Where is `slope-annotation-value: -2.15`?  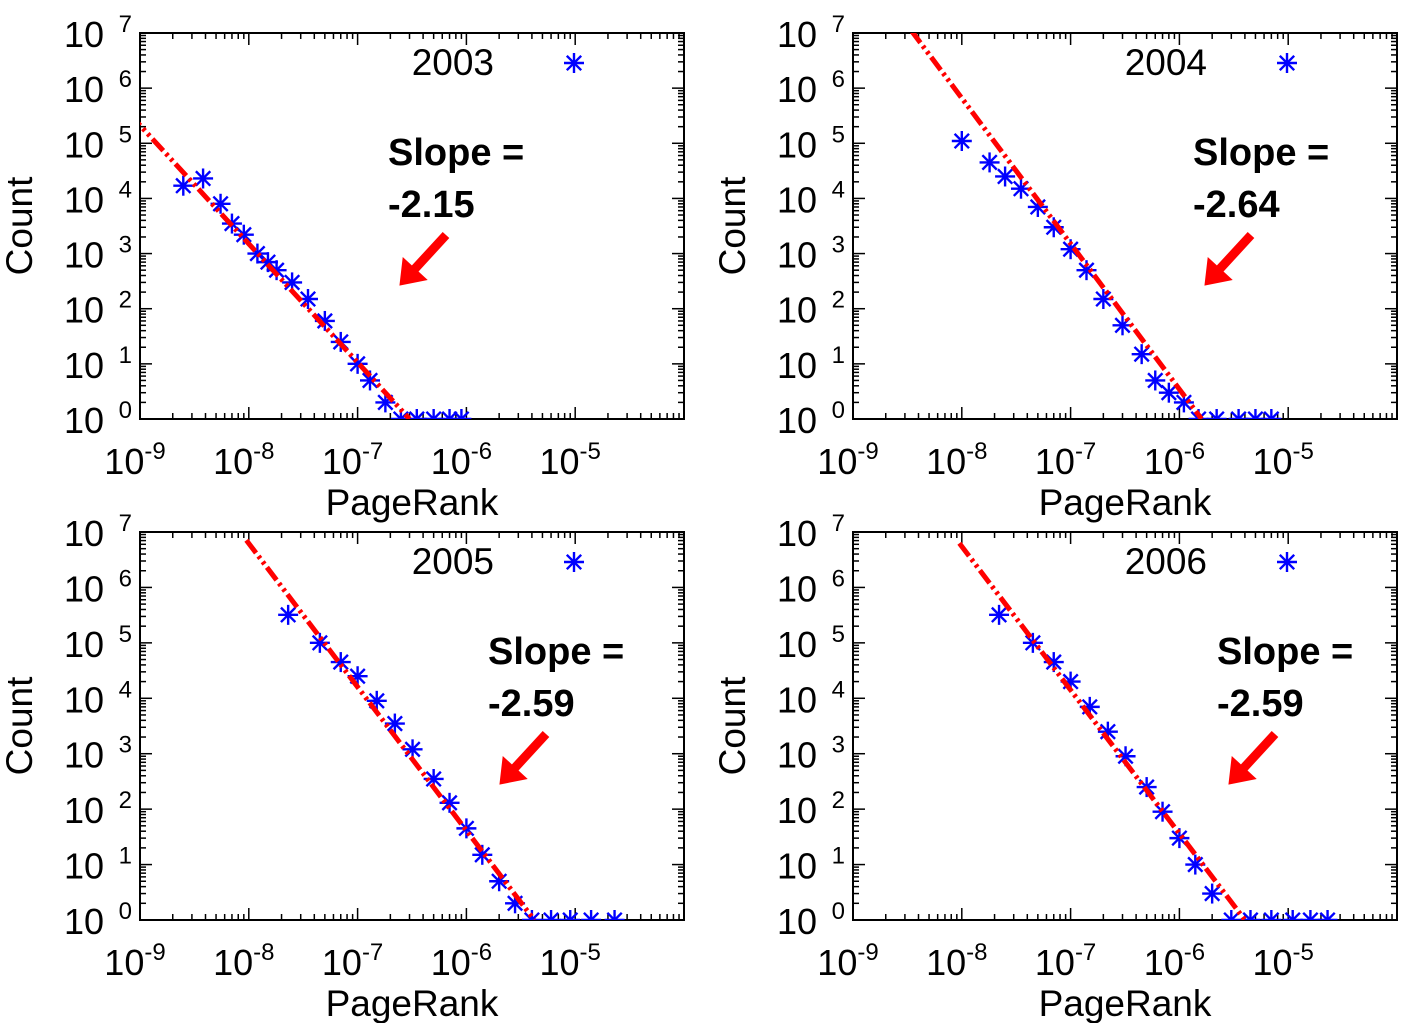
slope-annotation-value: -2.15 is located at coordinates (431, 205).